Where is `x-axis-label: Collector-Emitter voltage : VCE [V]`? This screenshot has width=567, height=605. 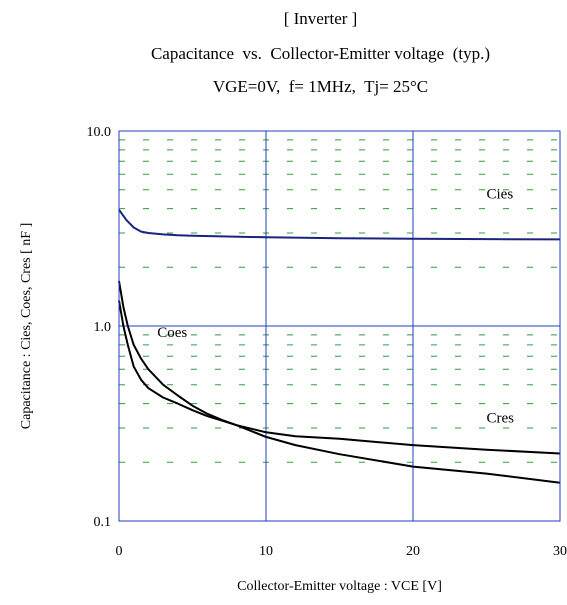
x-axis-label: Collector-Emitter voltage : VCE [V] is located at coordinates (339, 586).